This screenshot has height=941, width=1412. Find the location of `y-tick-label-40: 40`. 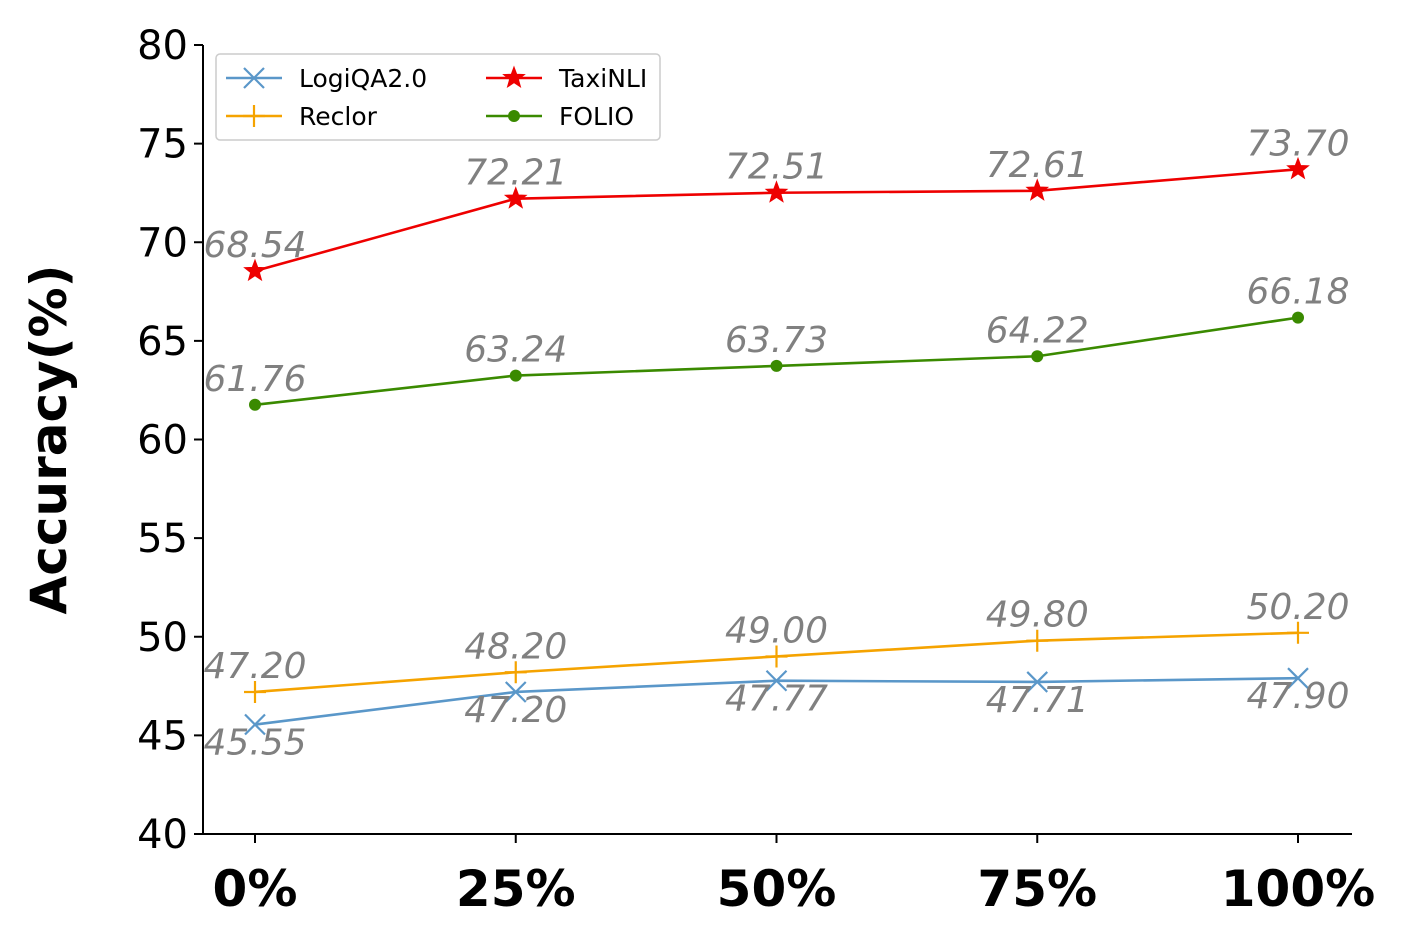

y-tick-label-40: 40 is located at coordinates (162, 835).